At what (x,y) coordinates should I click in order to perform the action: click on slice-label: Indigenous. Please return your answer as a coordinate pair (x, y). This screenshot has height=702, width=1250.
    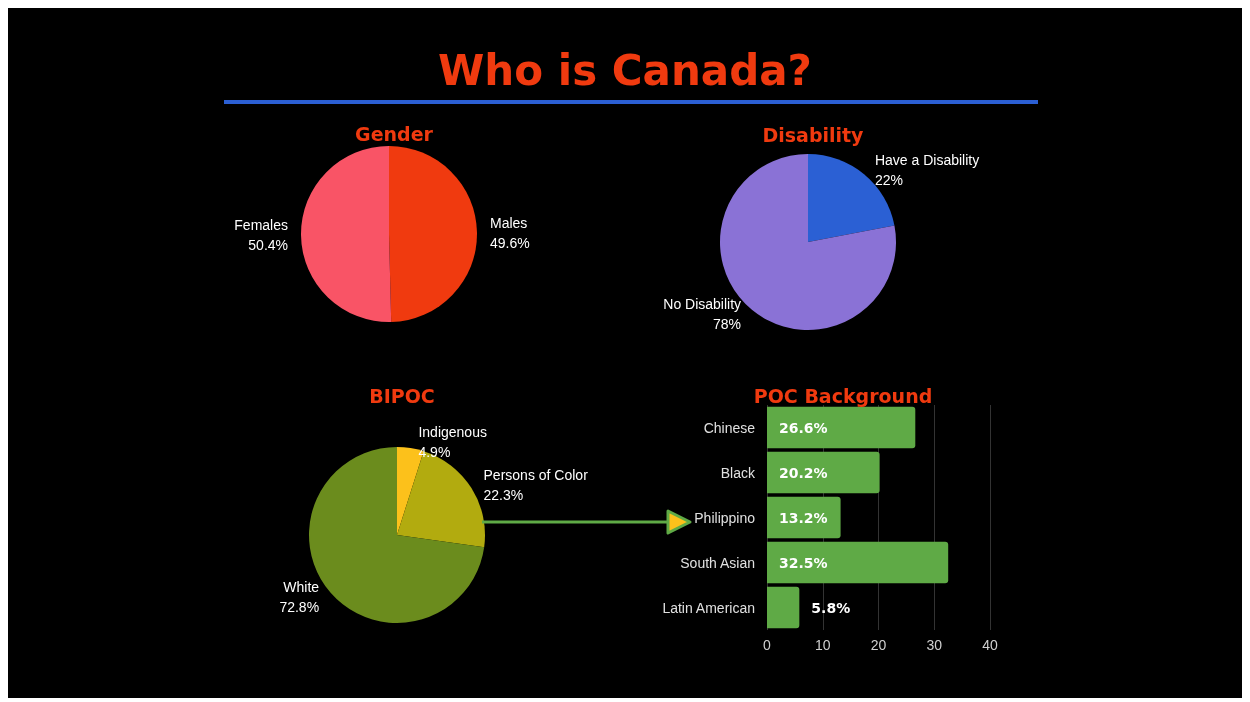
    Looking at the image, I should click on (452, 432).